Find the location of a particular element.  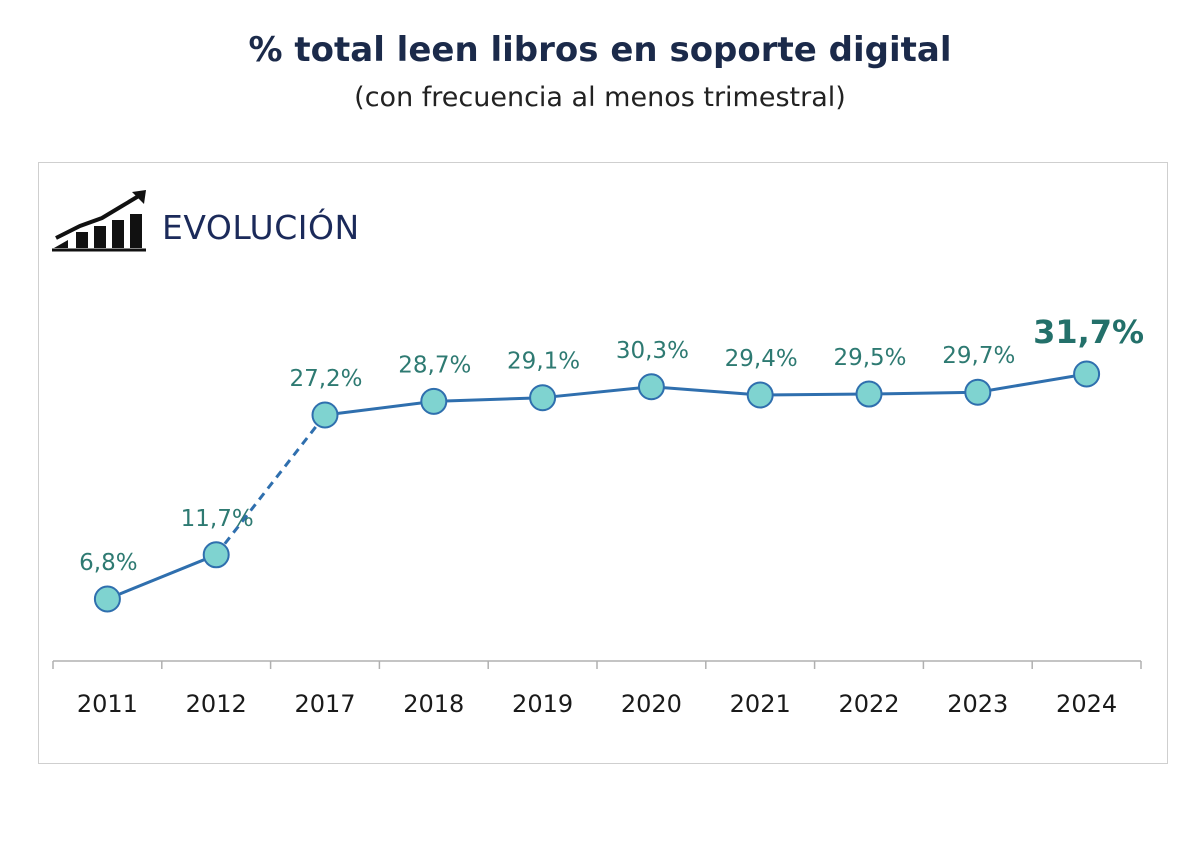

data-point-2019 is located at coordinates (543, 398).